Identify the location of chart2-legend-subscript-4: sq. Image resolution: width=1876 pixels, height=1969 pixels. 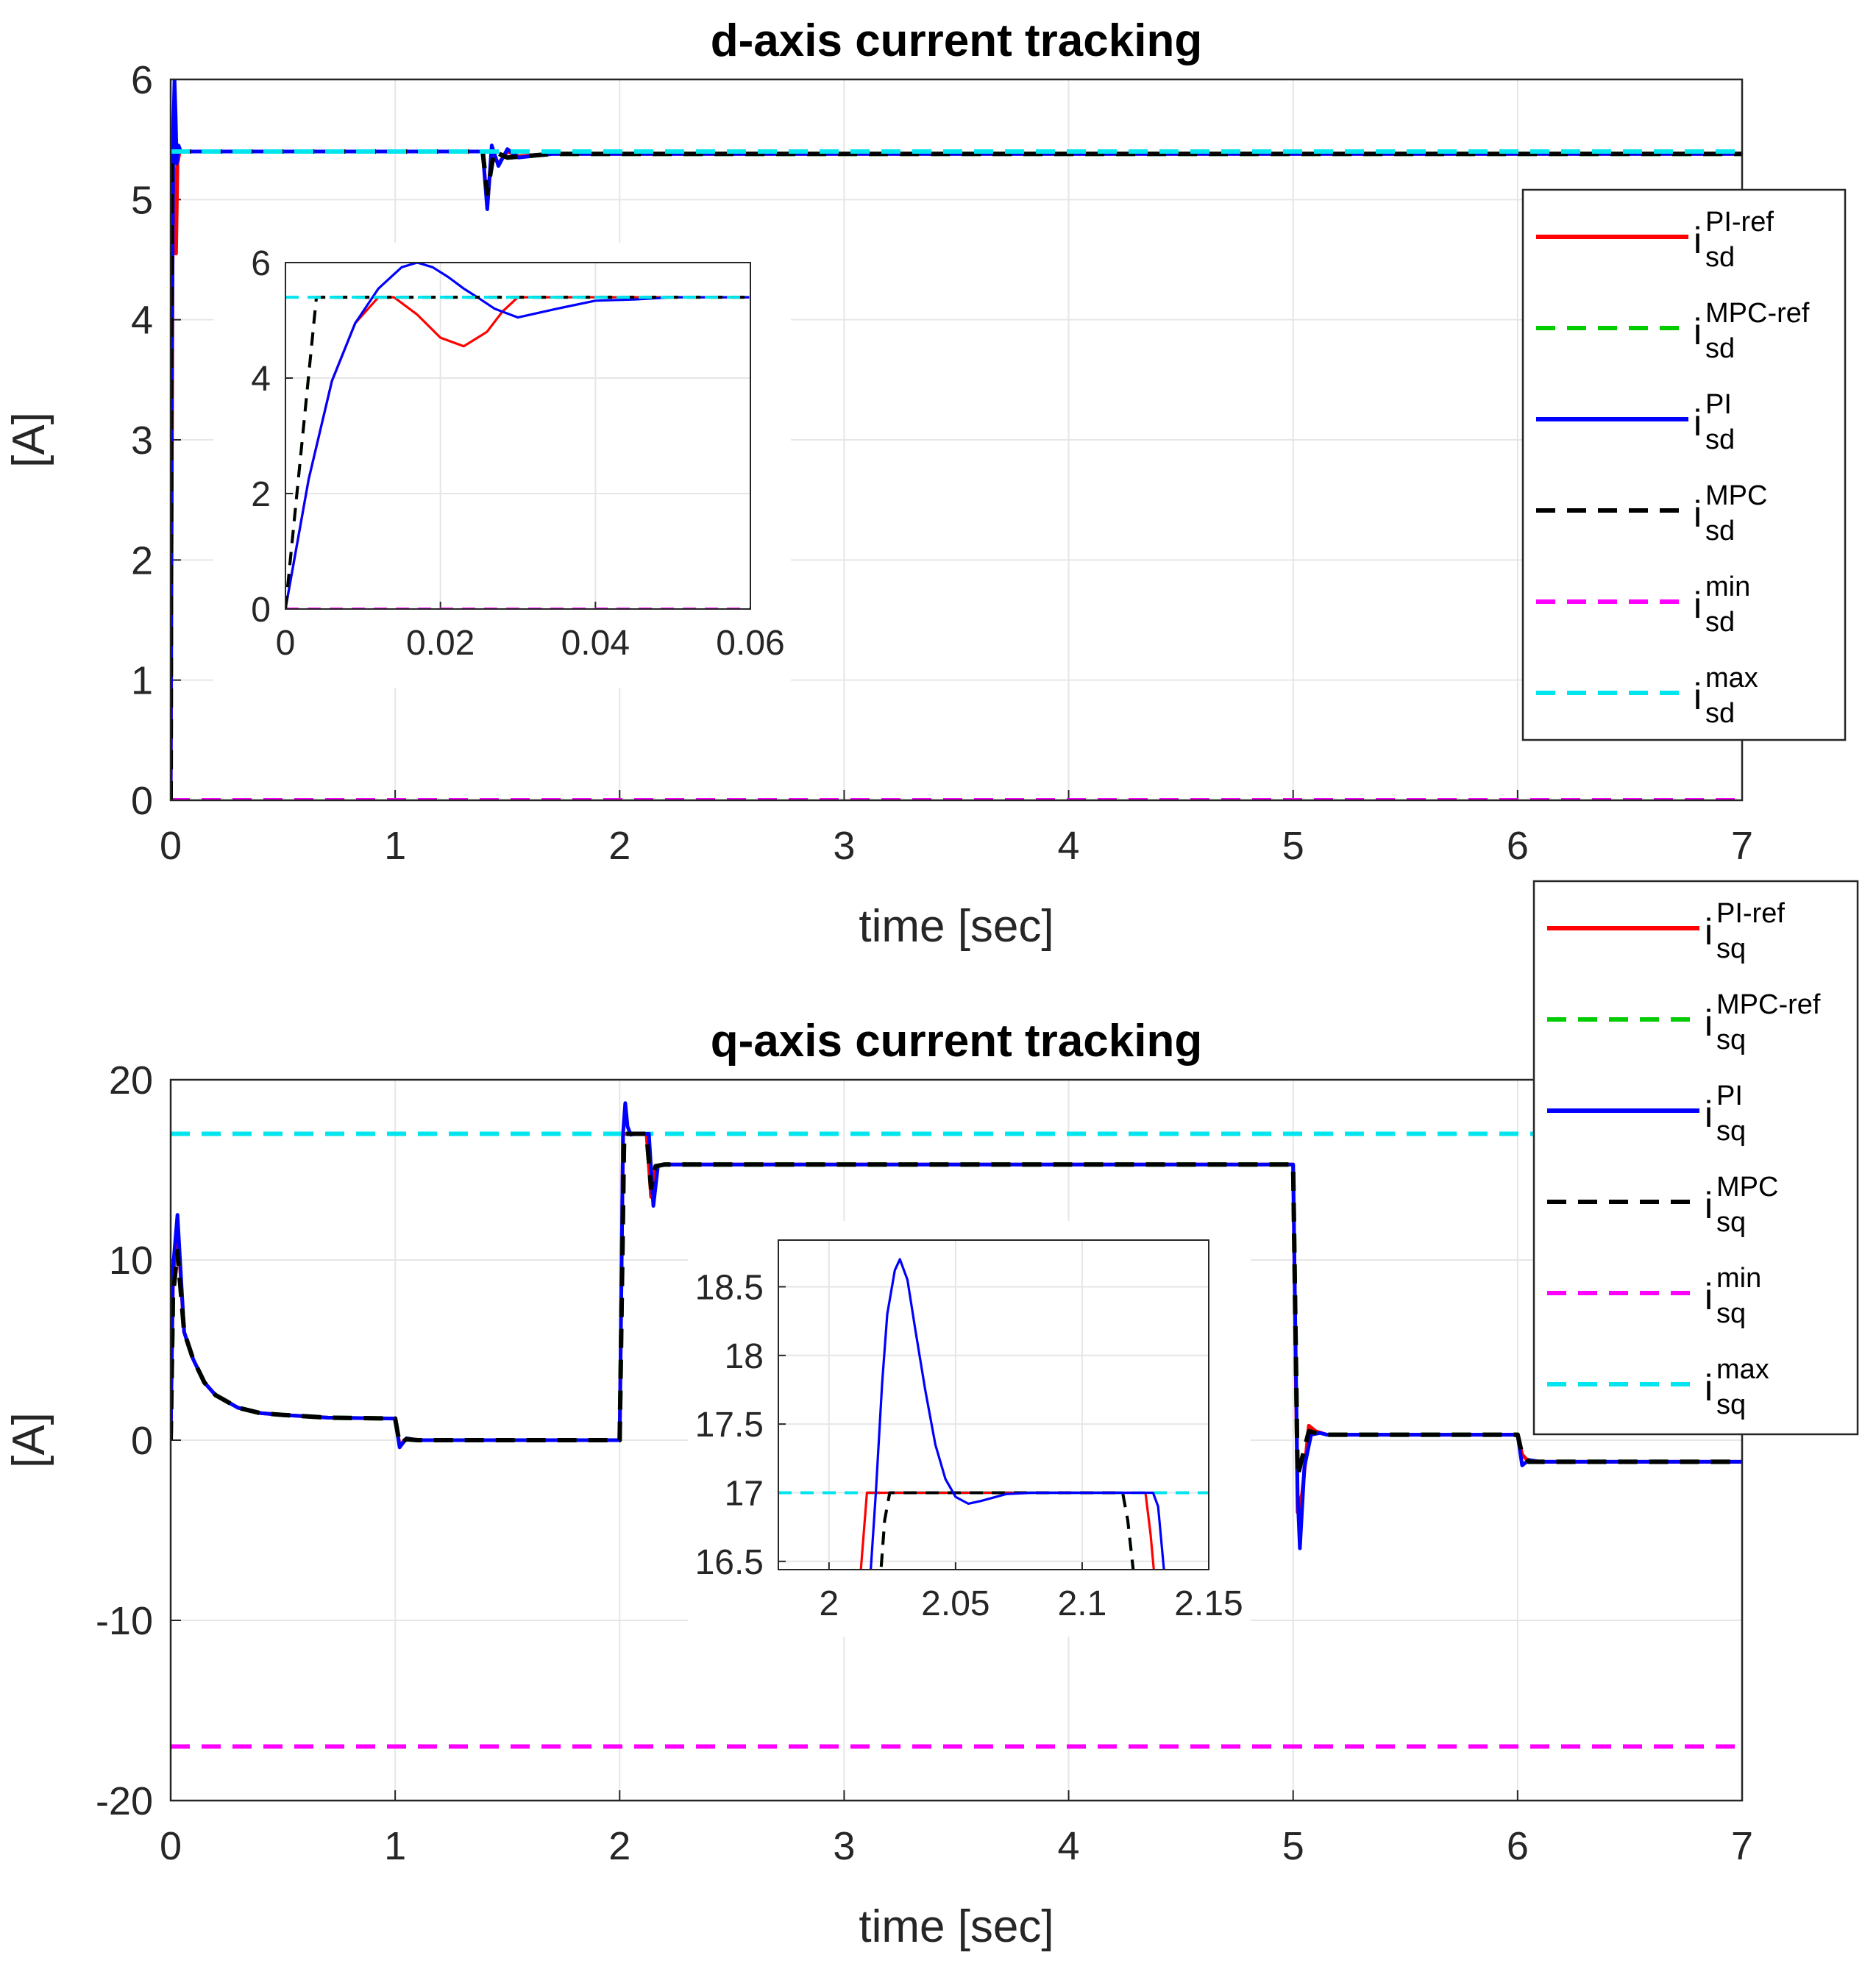
(1731, 1313).